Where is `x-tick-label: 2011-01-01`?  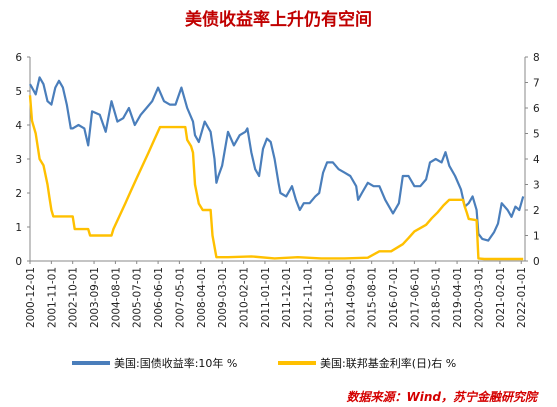 x-tick-label: 2011-01-01 is located at coordinates (266, 297).